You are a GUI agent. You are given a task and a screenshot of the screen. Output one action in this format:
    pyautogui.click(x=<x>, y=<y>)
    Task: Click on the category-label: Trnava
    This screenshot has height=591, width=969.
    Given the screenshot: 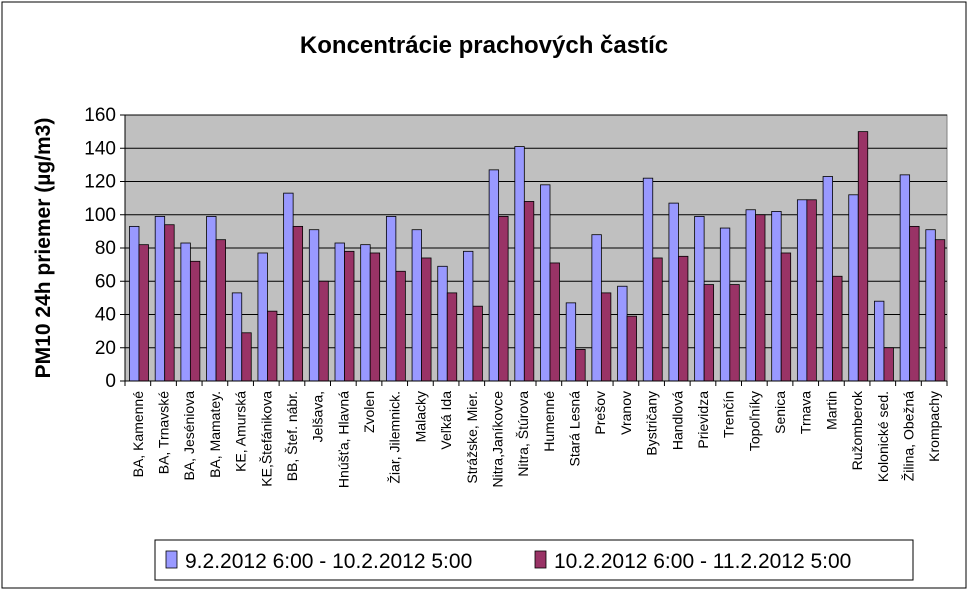 What is the action you would take?
    pyautogui.click(x=806, y=412)
    